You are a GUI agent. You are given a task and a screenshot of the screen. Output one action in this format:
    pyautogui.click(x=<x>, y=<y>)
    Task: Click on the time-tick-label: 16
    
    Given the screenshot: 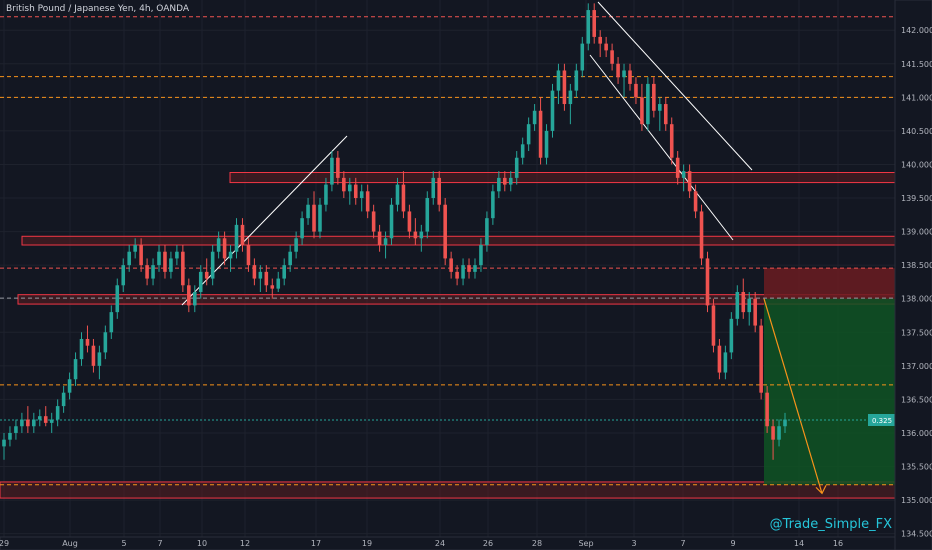 What is the action you would take?
    pyautogui.click(x=838, y=543)
    